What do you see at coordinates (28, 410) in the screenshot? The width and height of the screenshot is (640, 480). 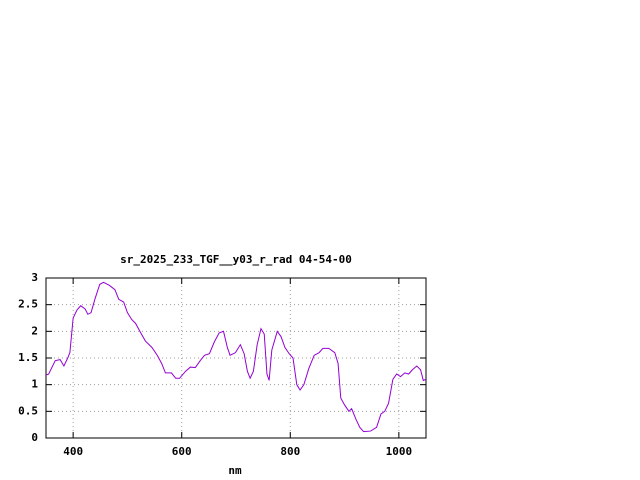 I see `y-tick-label: 0.5` at bounding box center [28, 410].